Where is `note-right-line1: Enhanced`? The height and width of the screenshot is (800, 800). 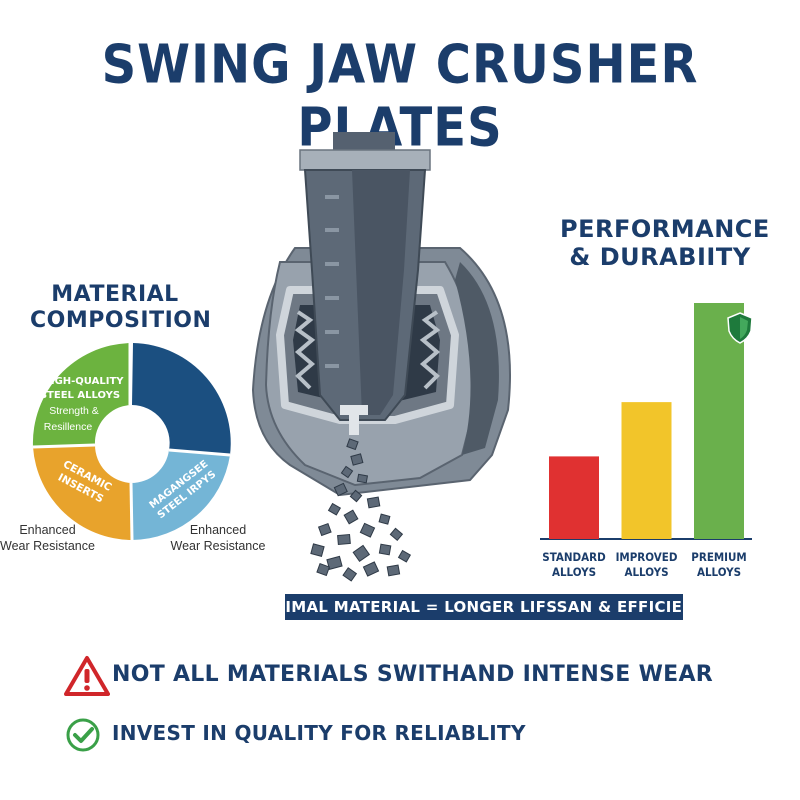 note-right-line1: Enhanced is located at coordinates (218, 530).